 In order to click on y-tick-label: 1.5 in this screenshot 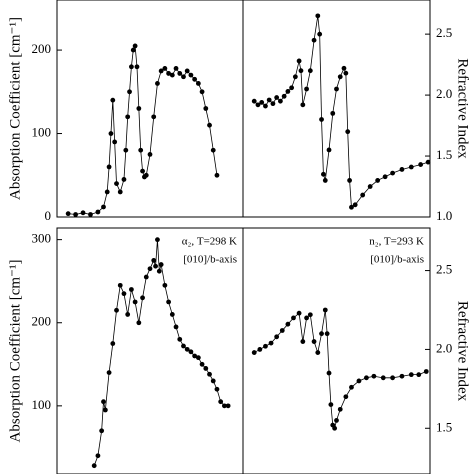, I will do `click(444, 154)`.